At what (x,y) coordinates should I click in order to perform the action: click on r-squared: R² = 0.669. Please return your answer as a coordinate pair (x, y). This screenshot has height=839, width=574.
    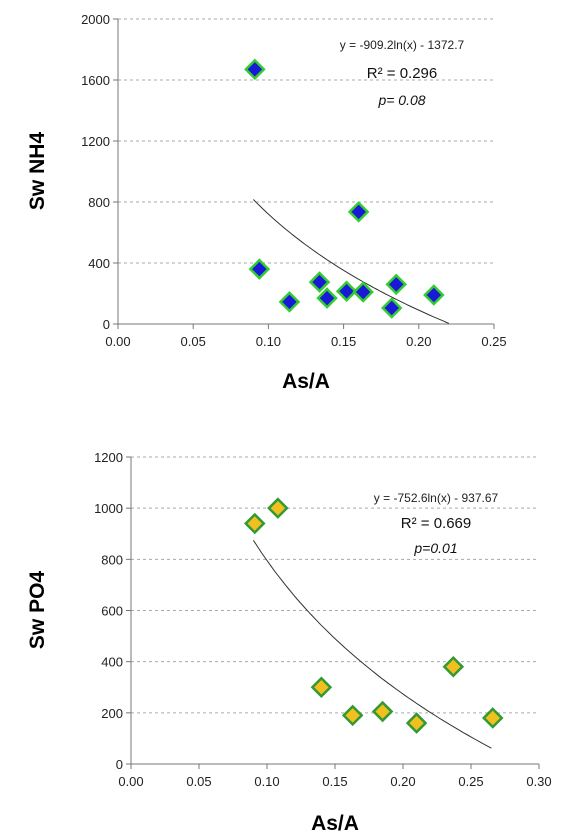
    Looking at the image, I should click on (436, 523).